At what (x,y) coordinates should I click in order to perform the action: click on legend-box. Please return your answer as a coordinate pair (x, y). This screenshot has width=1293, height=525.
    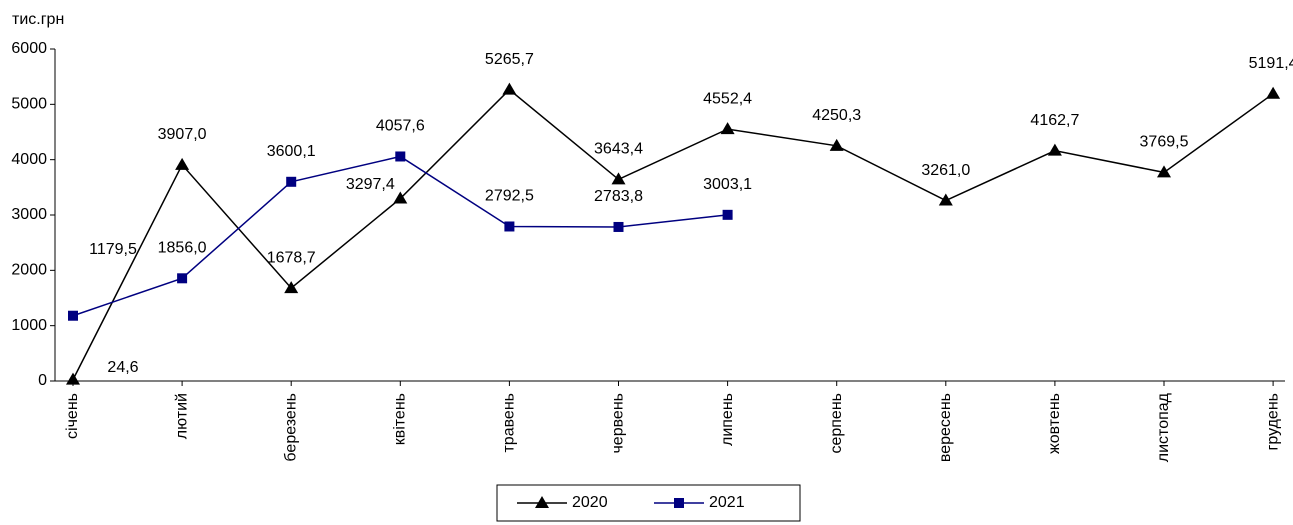
    Looking at the image, I should click on (648, 503).